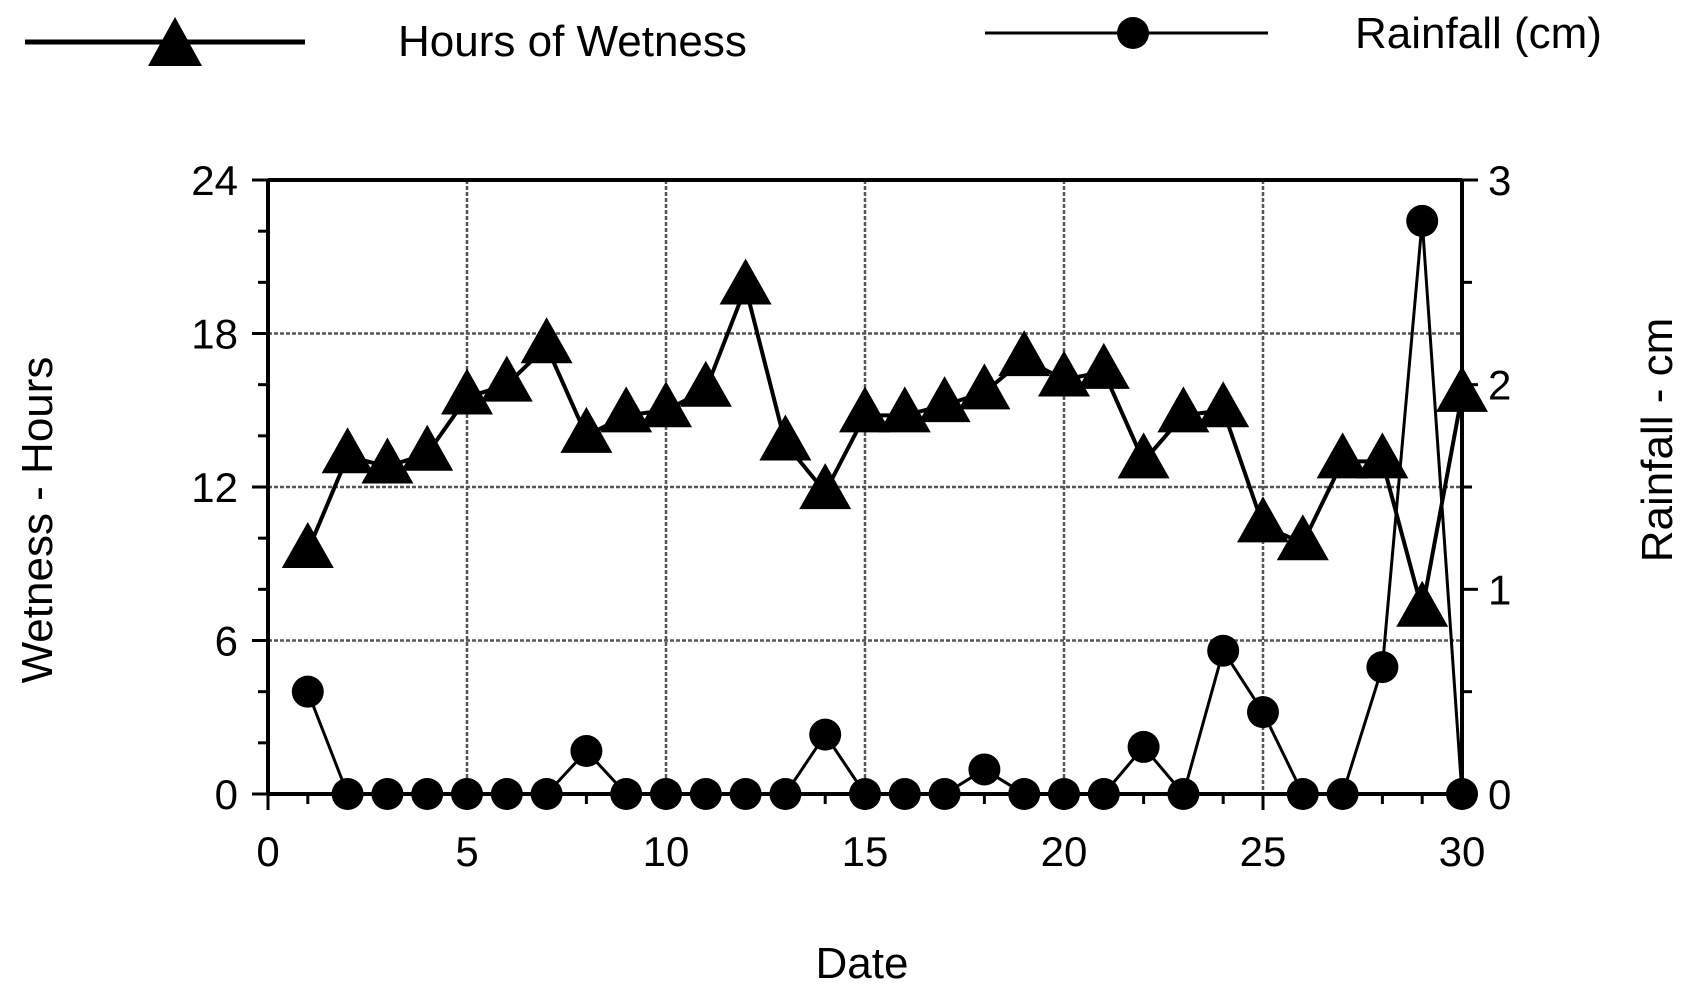  What do you see at coordinates (214, 334) in the screenshot?
I see `y-tick-label: 18` at bounding box center [214, 334].